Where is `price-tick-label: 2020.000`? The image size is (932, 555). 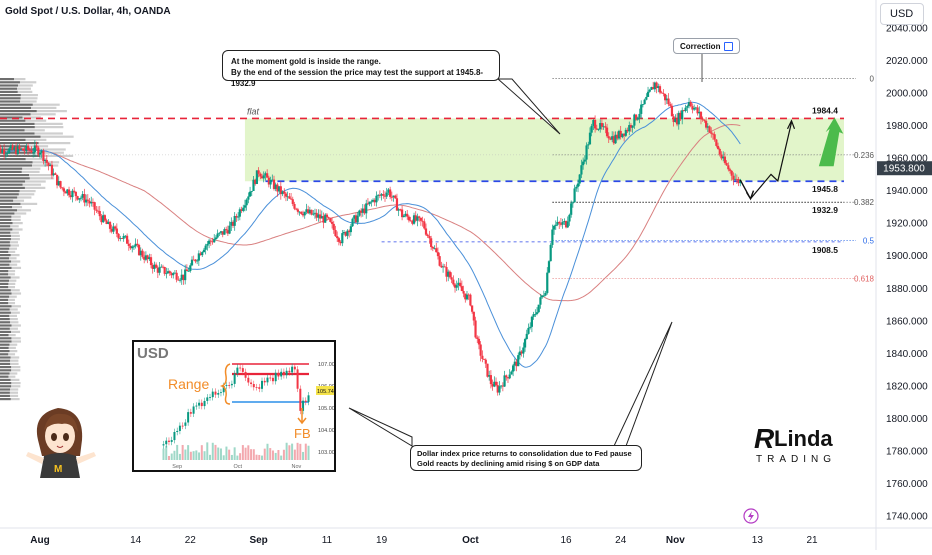 price-tick-label: 2020.000 is located at coordinates (907, 61).